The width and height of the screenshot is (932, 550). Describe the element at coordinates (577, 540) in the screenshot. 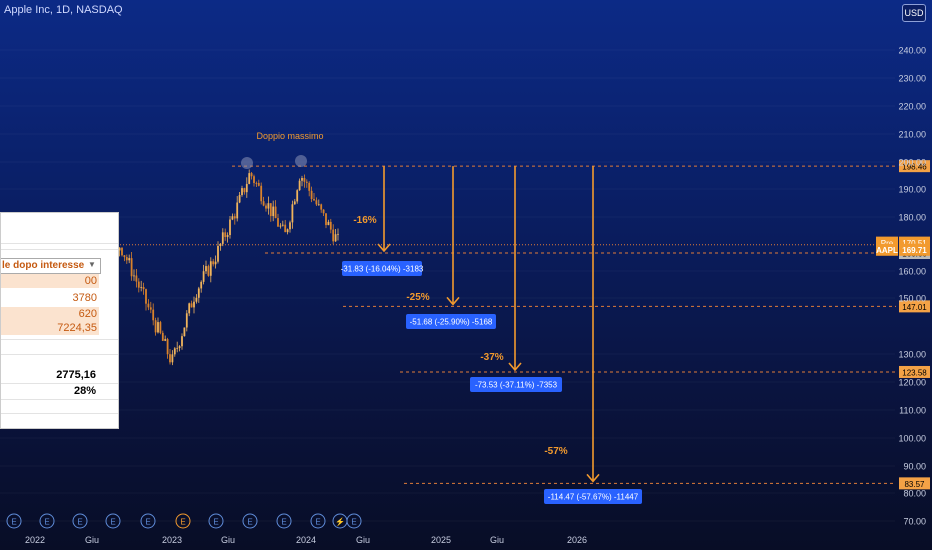

I see `x-tick-label: 2026` at that location.